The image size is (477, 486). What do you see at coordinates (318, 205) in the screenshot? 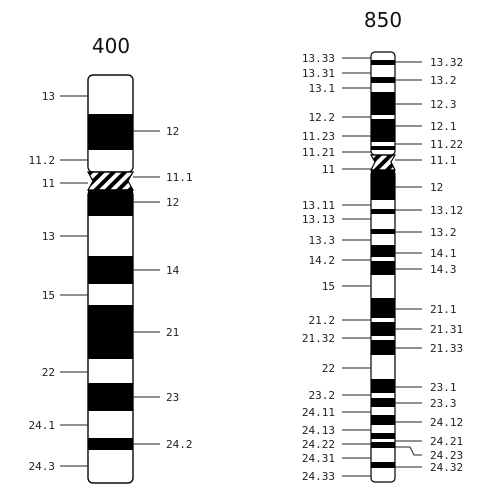
I see `band-label: 13.11` at bounding box center [318, 205].